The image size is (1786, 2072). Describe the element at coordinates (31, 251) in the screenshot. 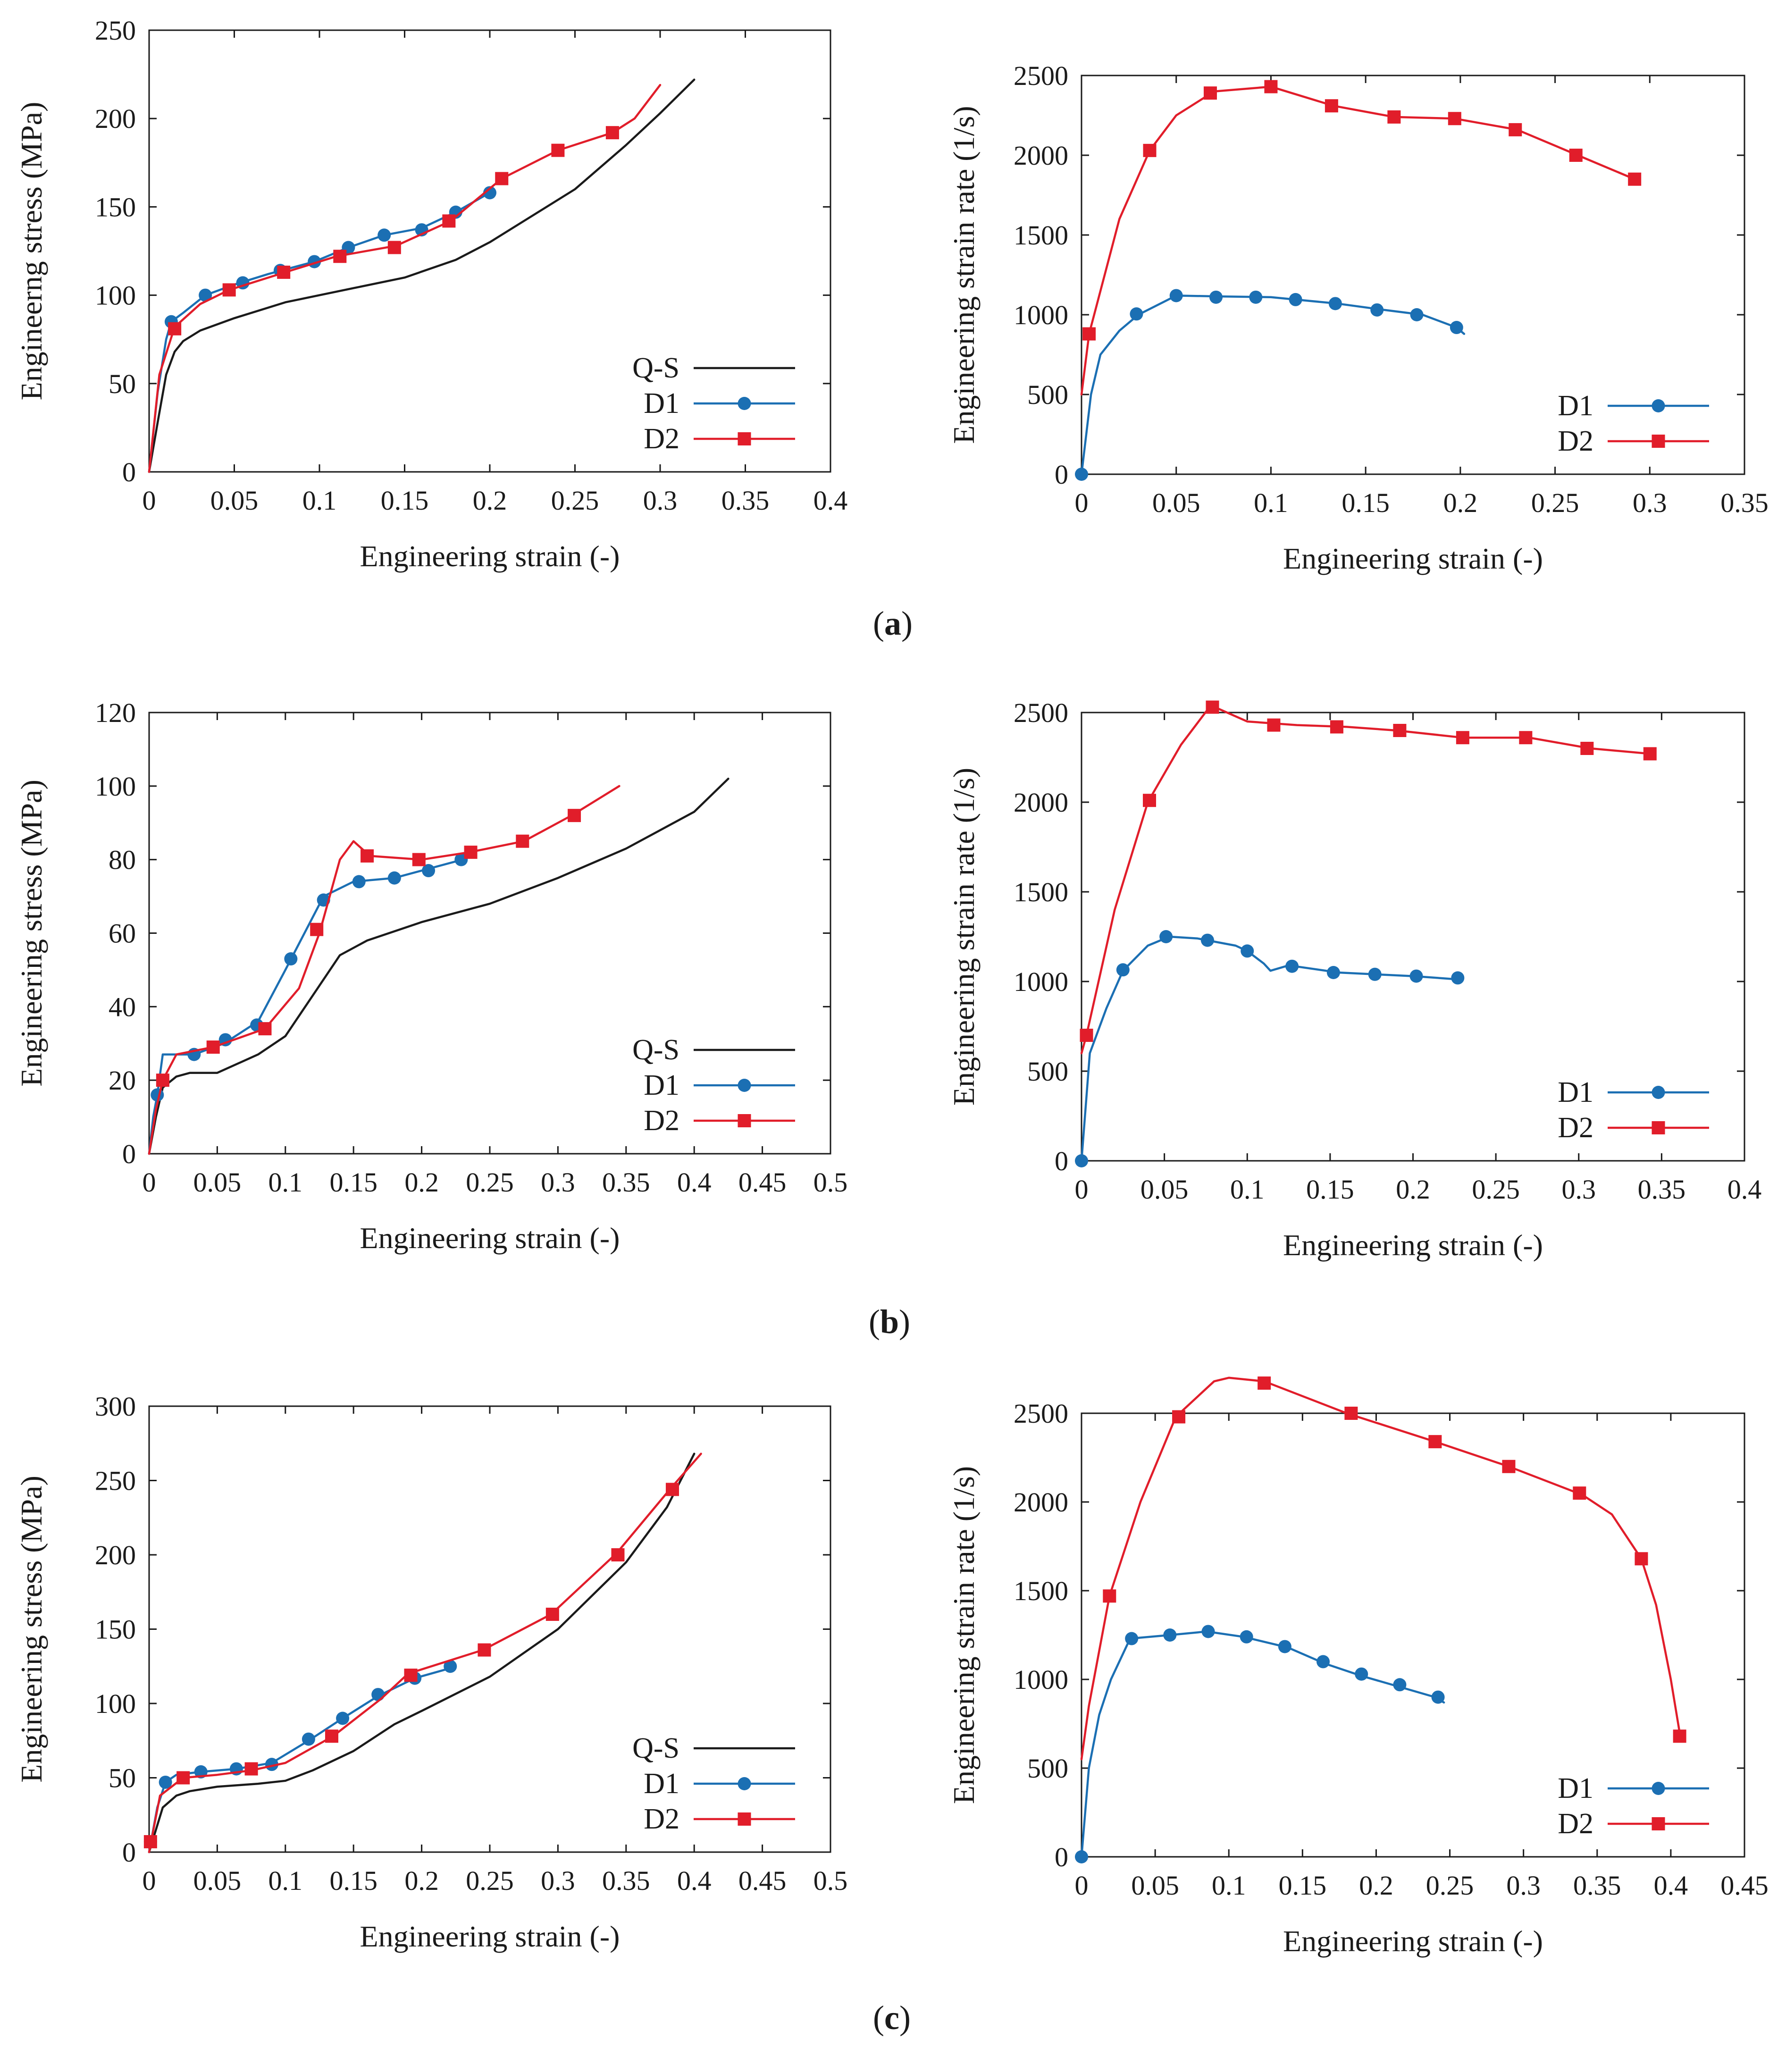

I see `y-axis-title: Engineerng stress (MPa)` at that location.